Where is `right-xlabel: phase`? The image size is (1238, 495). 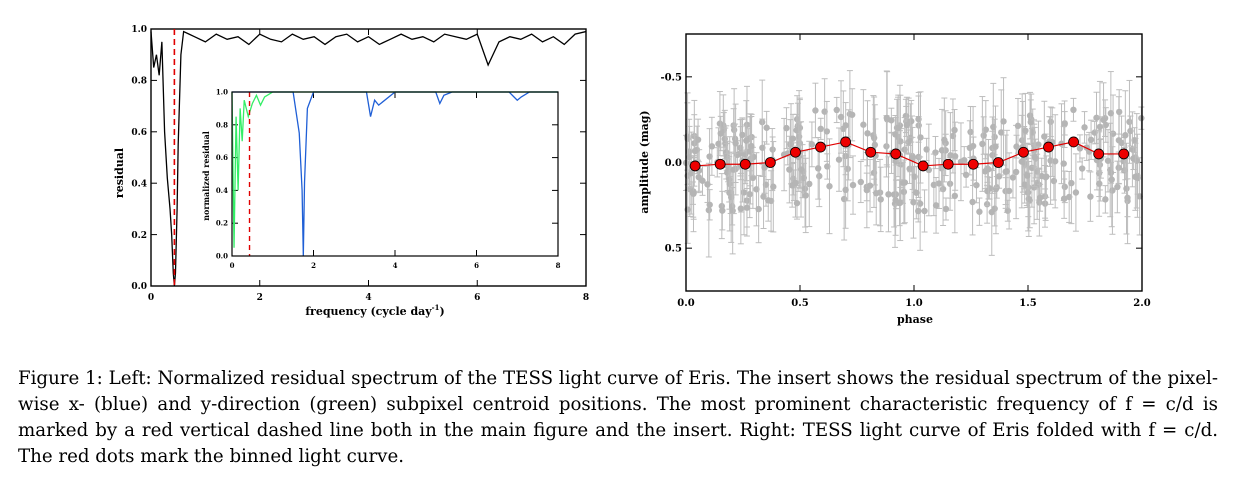
right-xlabel: phase is located at coordinates (915, 319).